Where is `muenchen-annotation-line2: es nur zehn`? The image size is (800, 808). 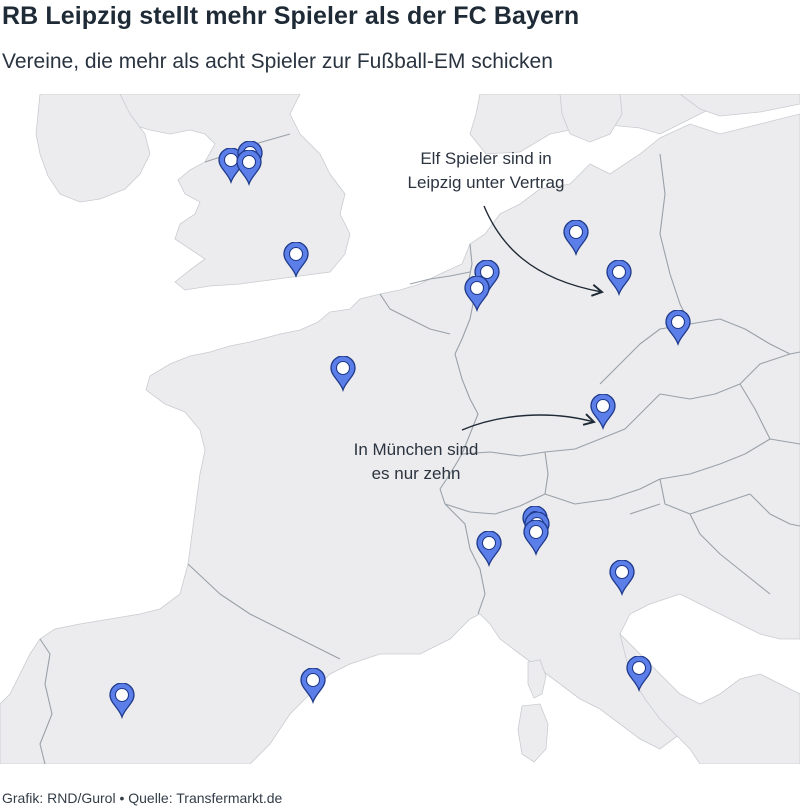
muenchen-annotation-line2: es nur zehn is located at coordinates (416, 473).